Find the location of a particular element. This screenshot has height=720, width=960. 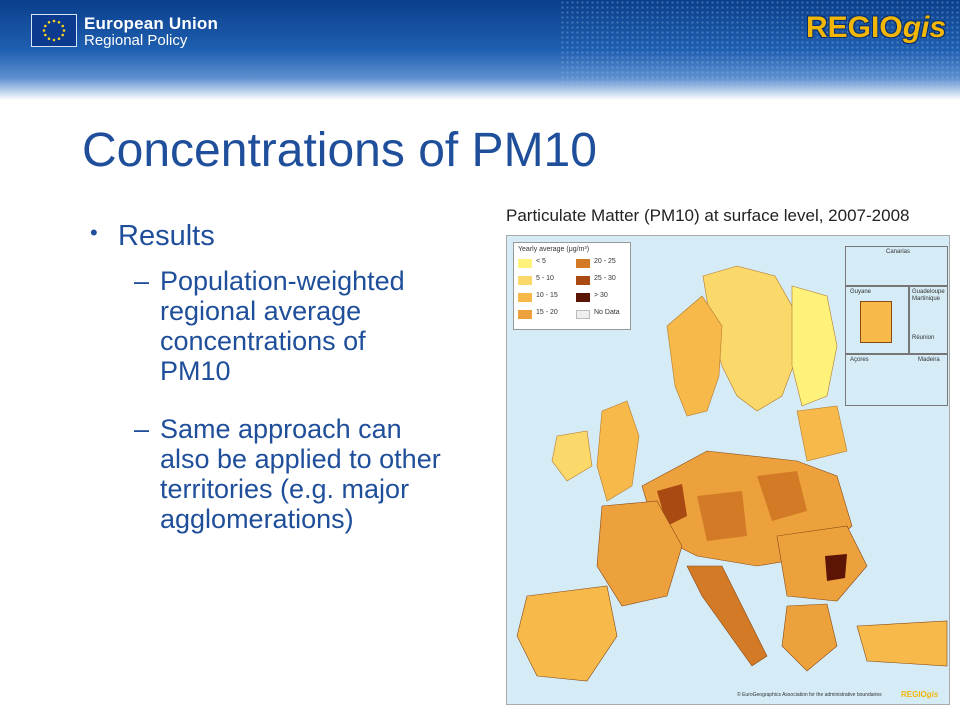

eu-flag-icon is located at coordinates (54, 30).